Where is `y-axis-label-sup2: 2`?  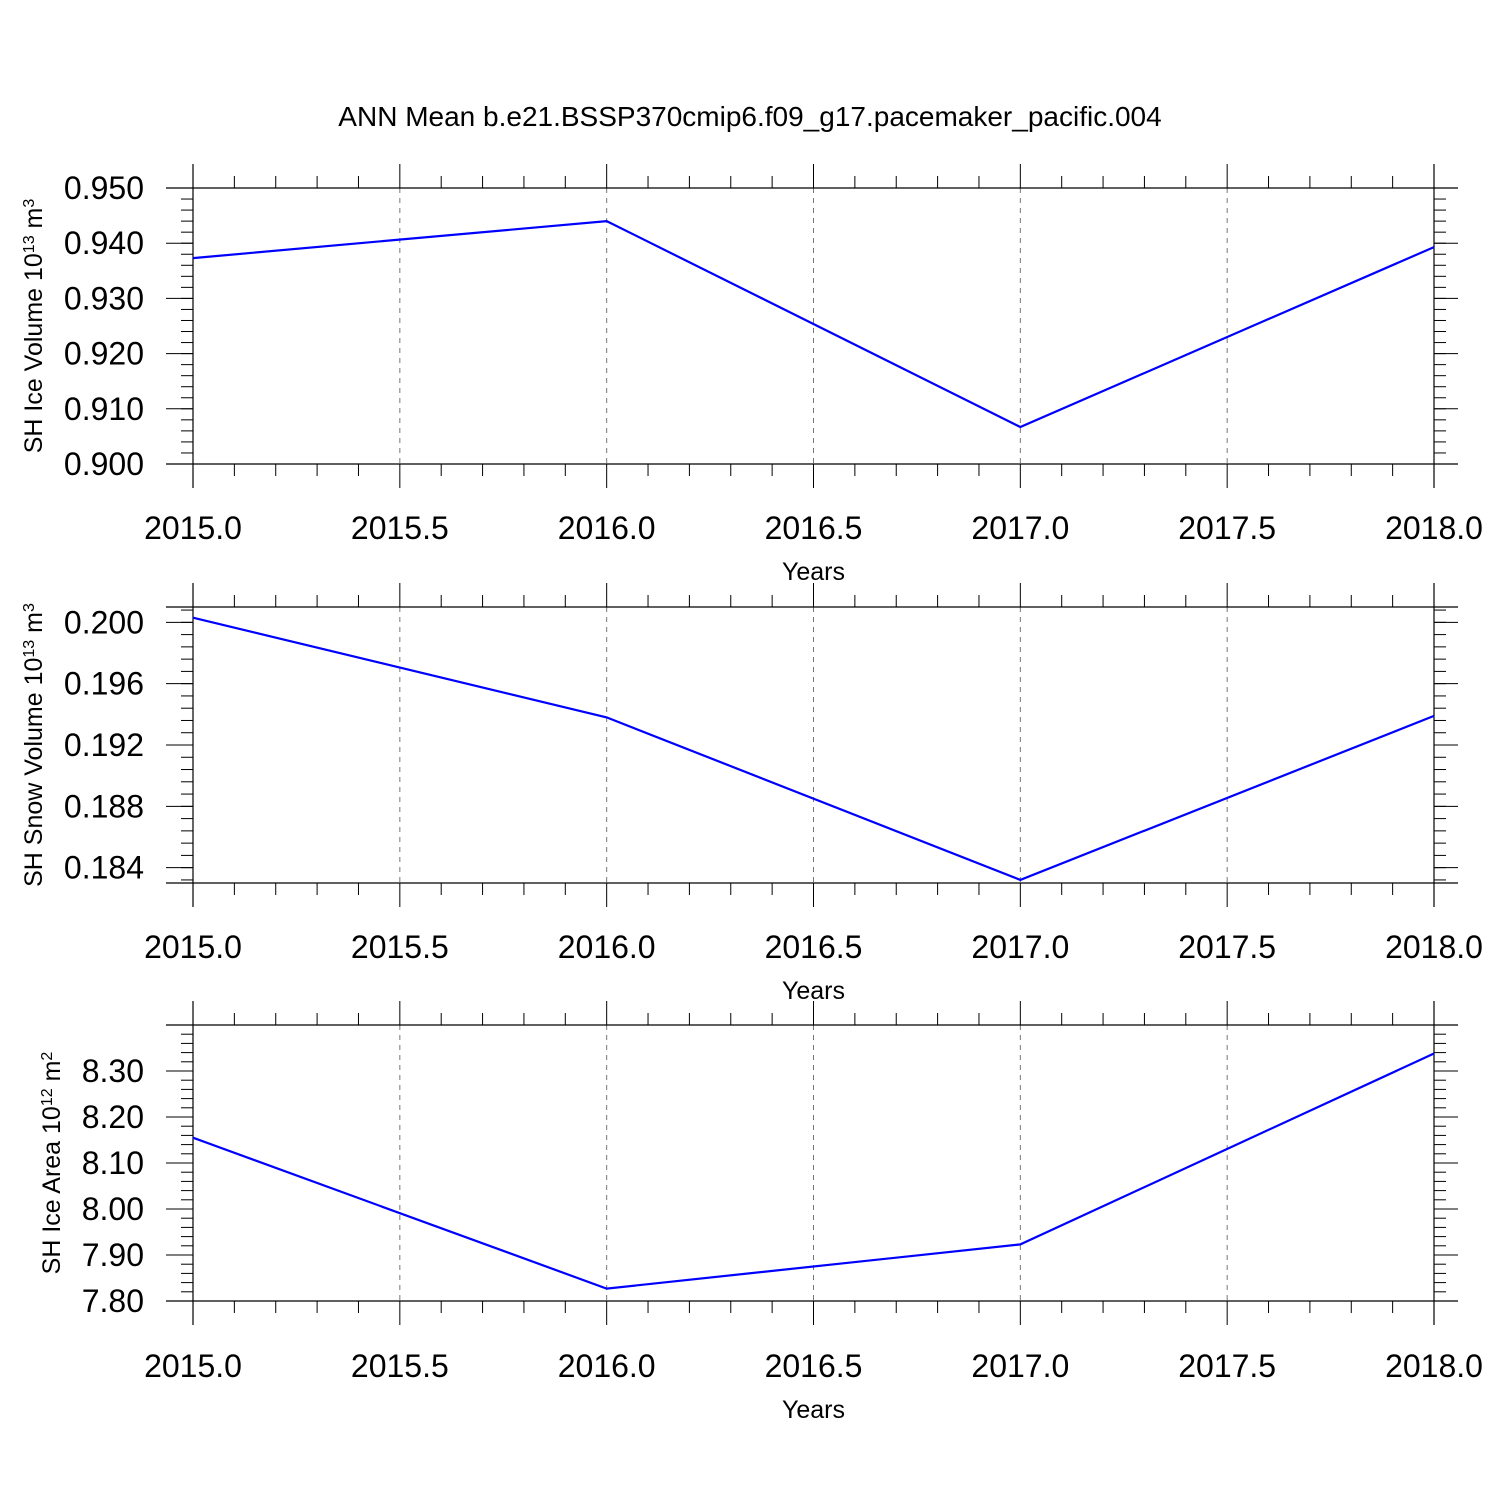
y-axis-label-sup2: 2 is located at coordinates (47, 1056).